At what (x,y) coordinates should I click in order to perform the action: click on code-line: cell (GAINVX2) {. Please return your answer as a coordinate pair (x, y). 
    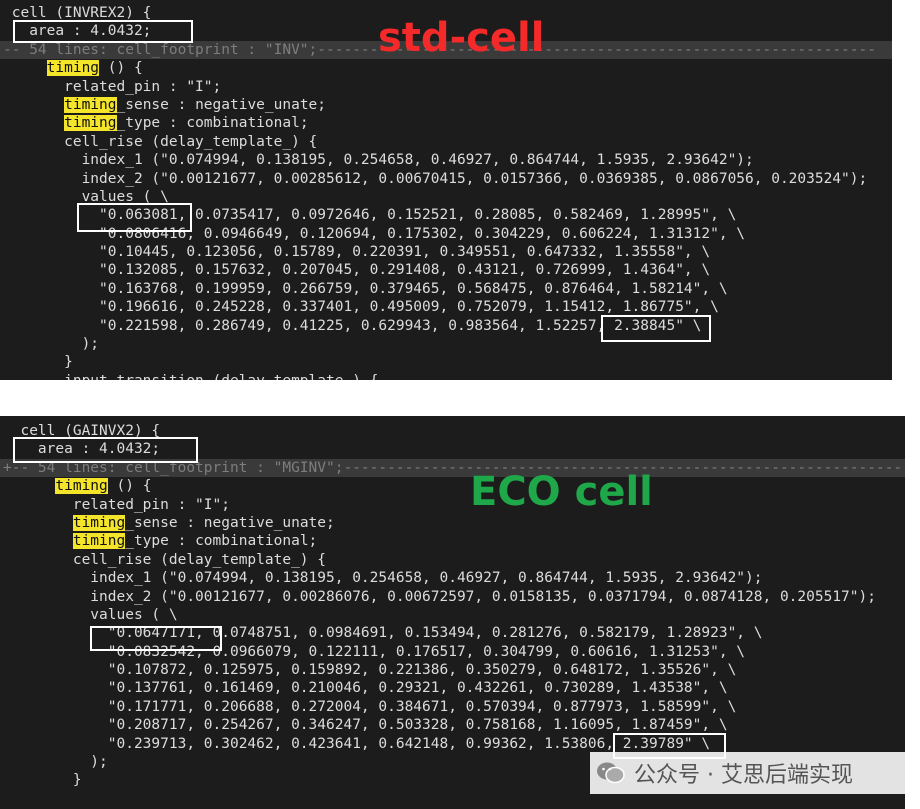
    Looking at the image, I should click on (82, 431).